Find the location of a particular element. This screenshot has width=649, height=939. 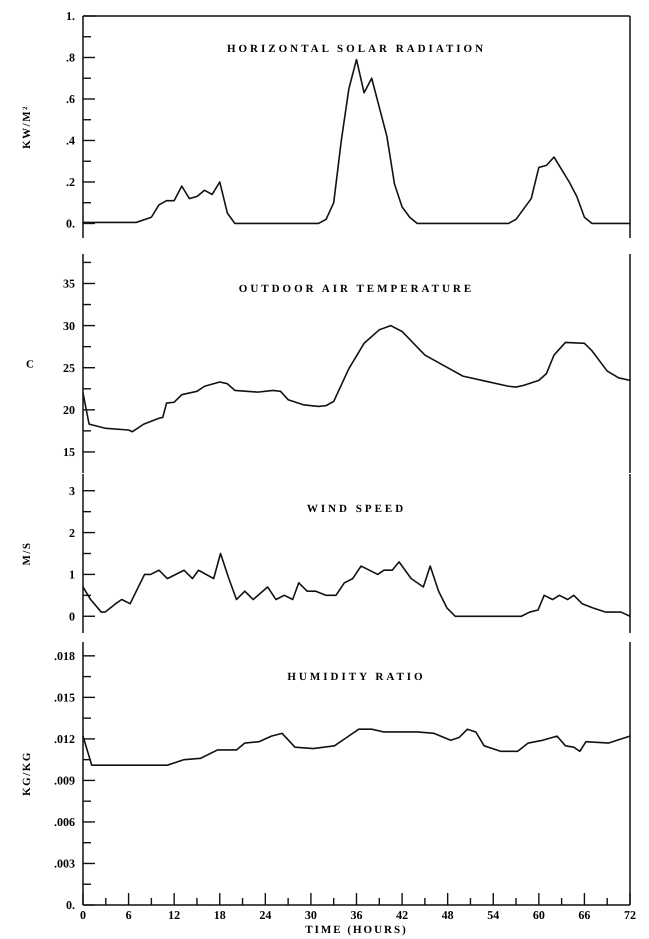

y-tick-label: .012 is located at coordinates (64, 739).